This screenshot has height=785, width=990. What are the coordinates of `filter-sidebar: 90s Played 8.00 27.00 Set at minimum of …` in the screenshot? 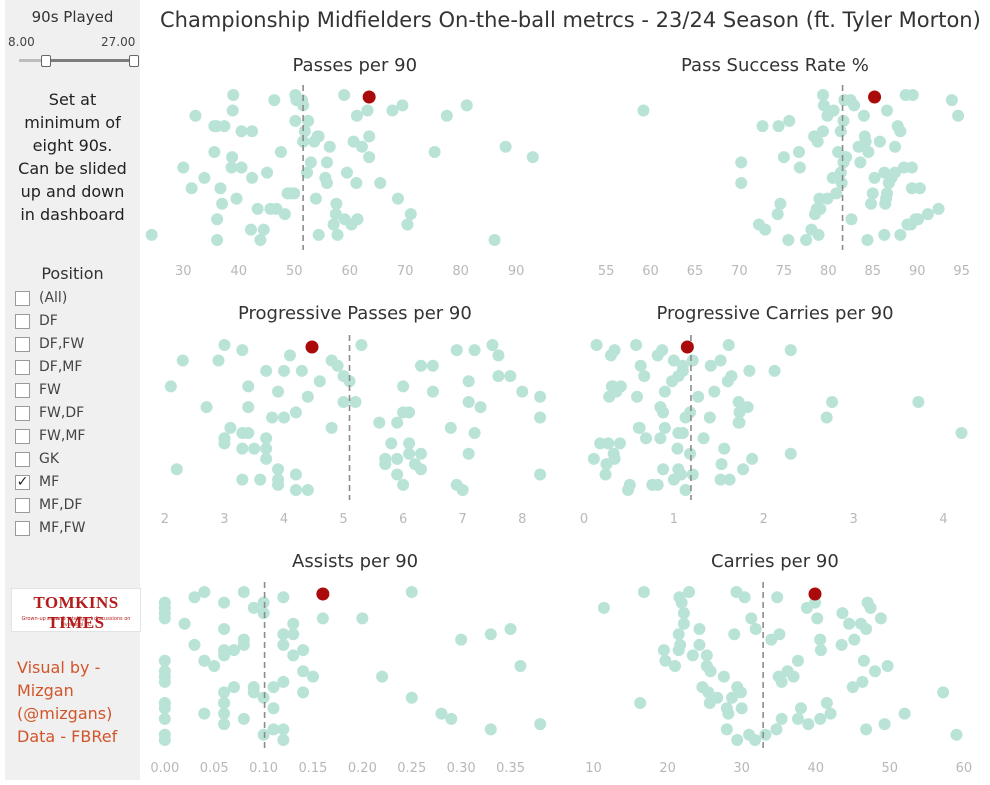 It's located at (73, 390).